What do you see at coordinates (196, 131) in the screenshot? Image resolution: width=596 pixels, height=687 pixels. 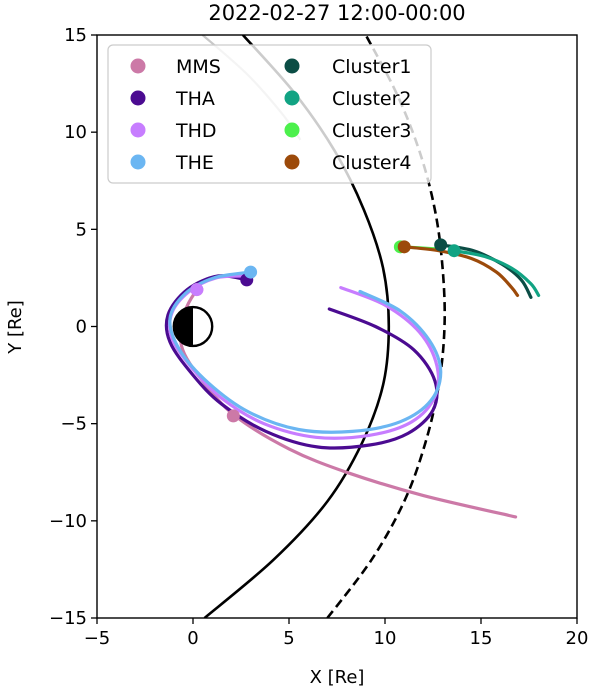 I see `legend-label-thd: THD` at bounding box center [196, 131].